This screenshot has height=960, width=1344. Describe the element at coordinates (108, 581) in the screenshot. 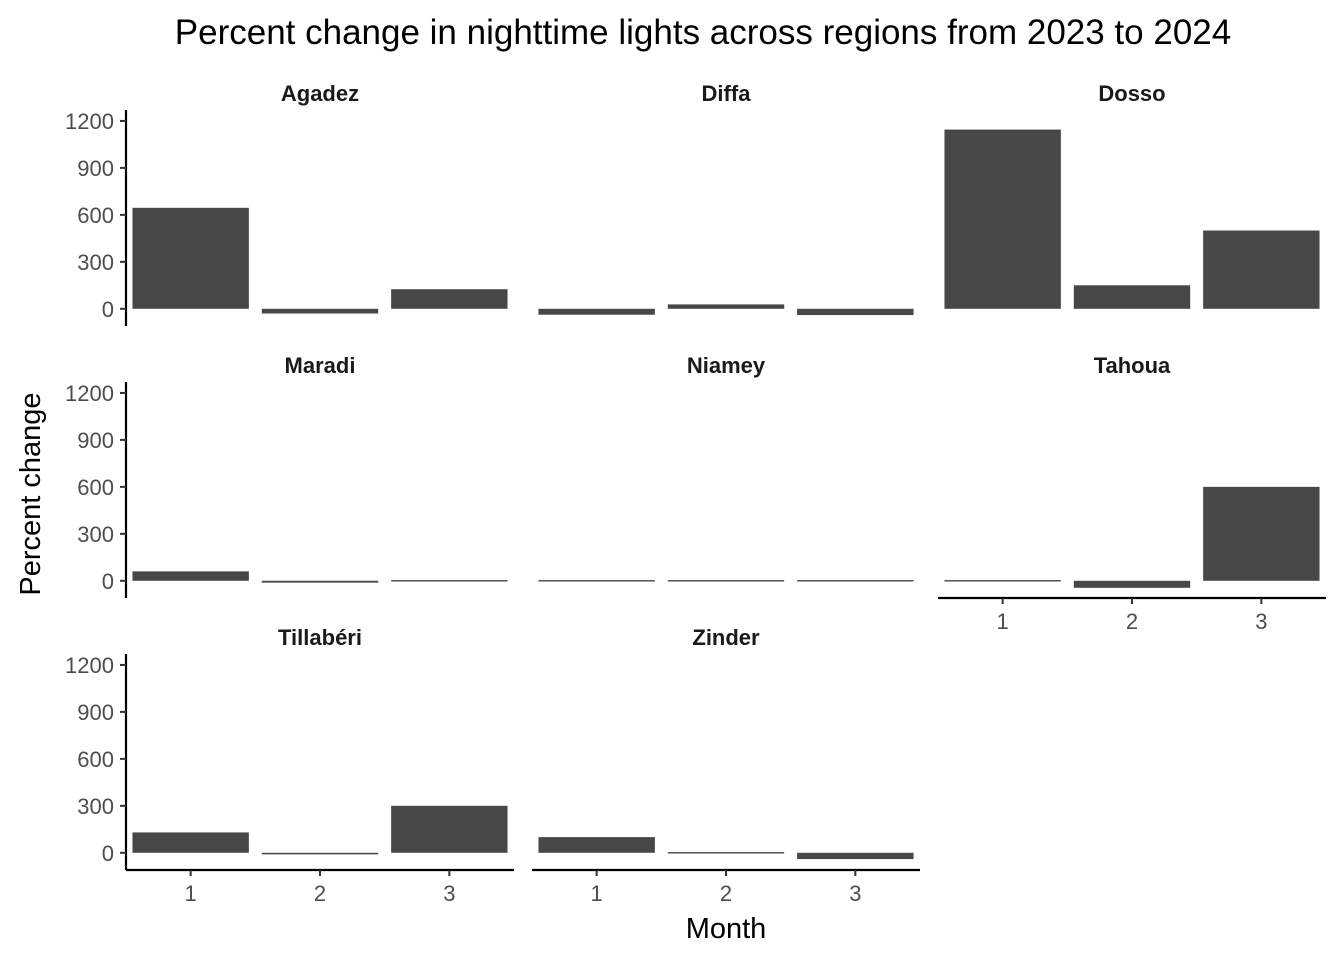

I see `y-tick-label-maradi-0: 0` at that location.